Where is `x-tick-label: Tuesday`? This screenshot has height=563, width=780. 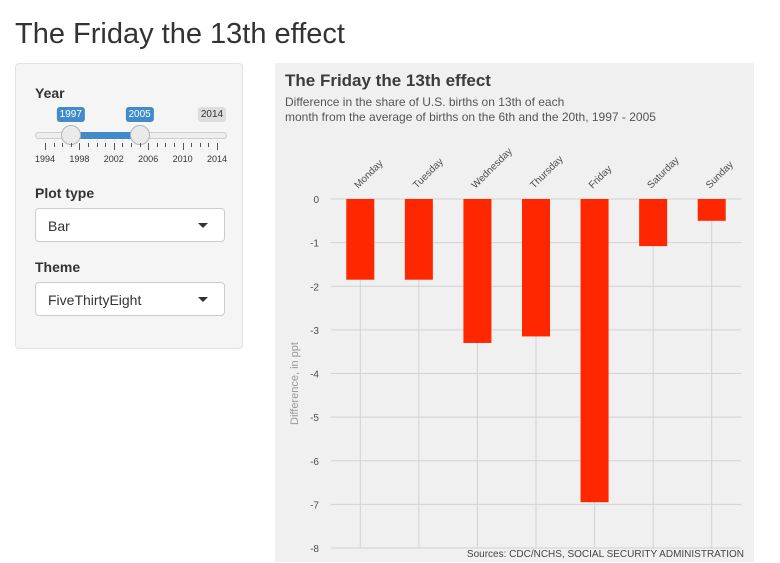 x-tick-label: Tuesday is located at coordinates (428, 173).